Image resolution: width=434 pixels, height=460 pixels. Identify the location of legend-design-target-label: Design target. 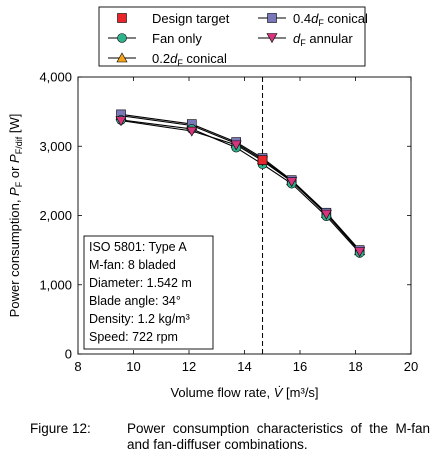
(191, 18).